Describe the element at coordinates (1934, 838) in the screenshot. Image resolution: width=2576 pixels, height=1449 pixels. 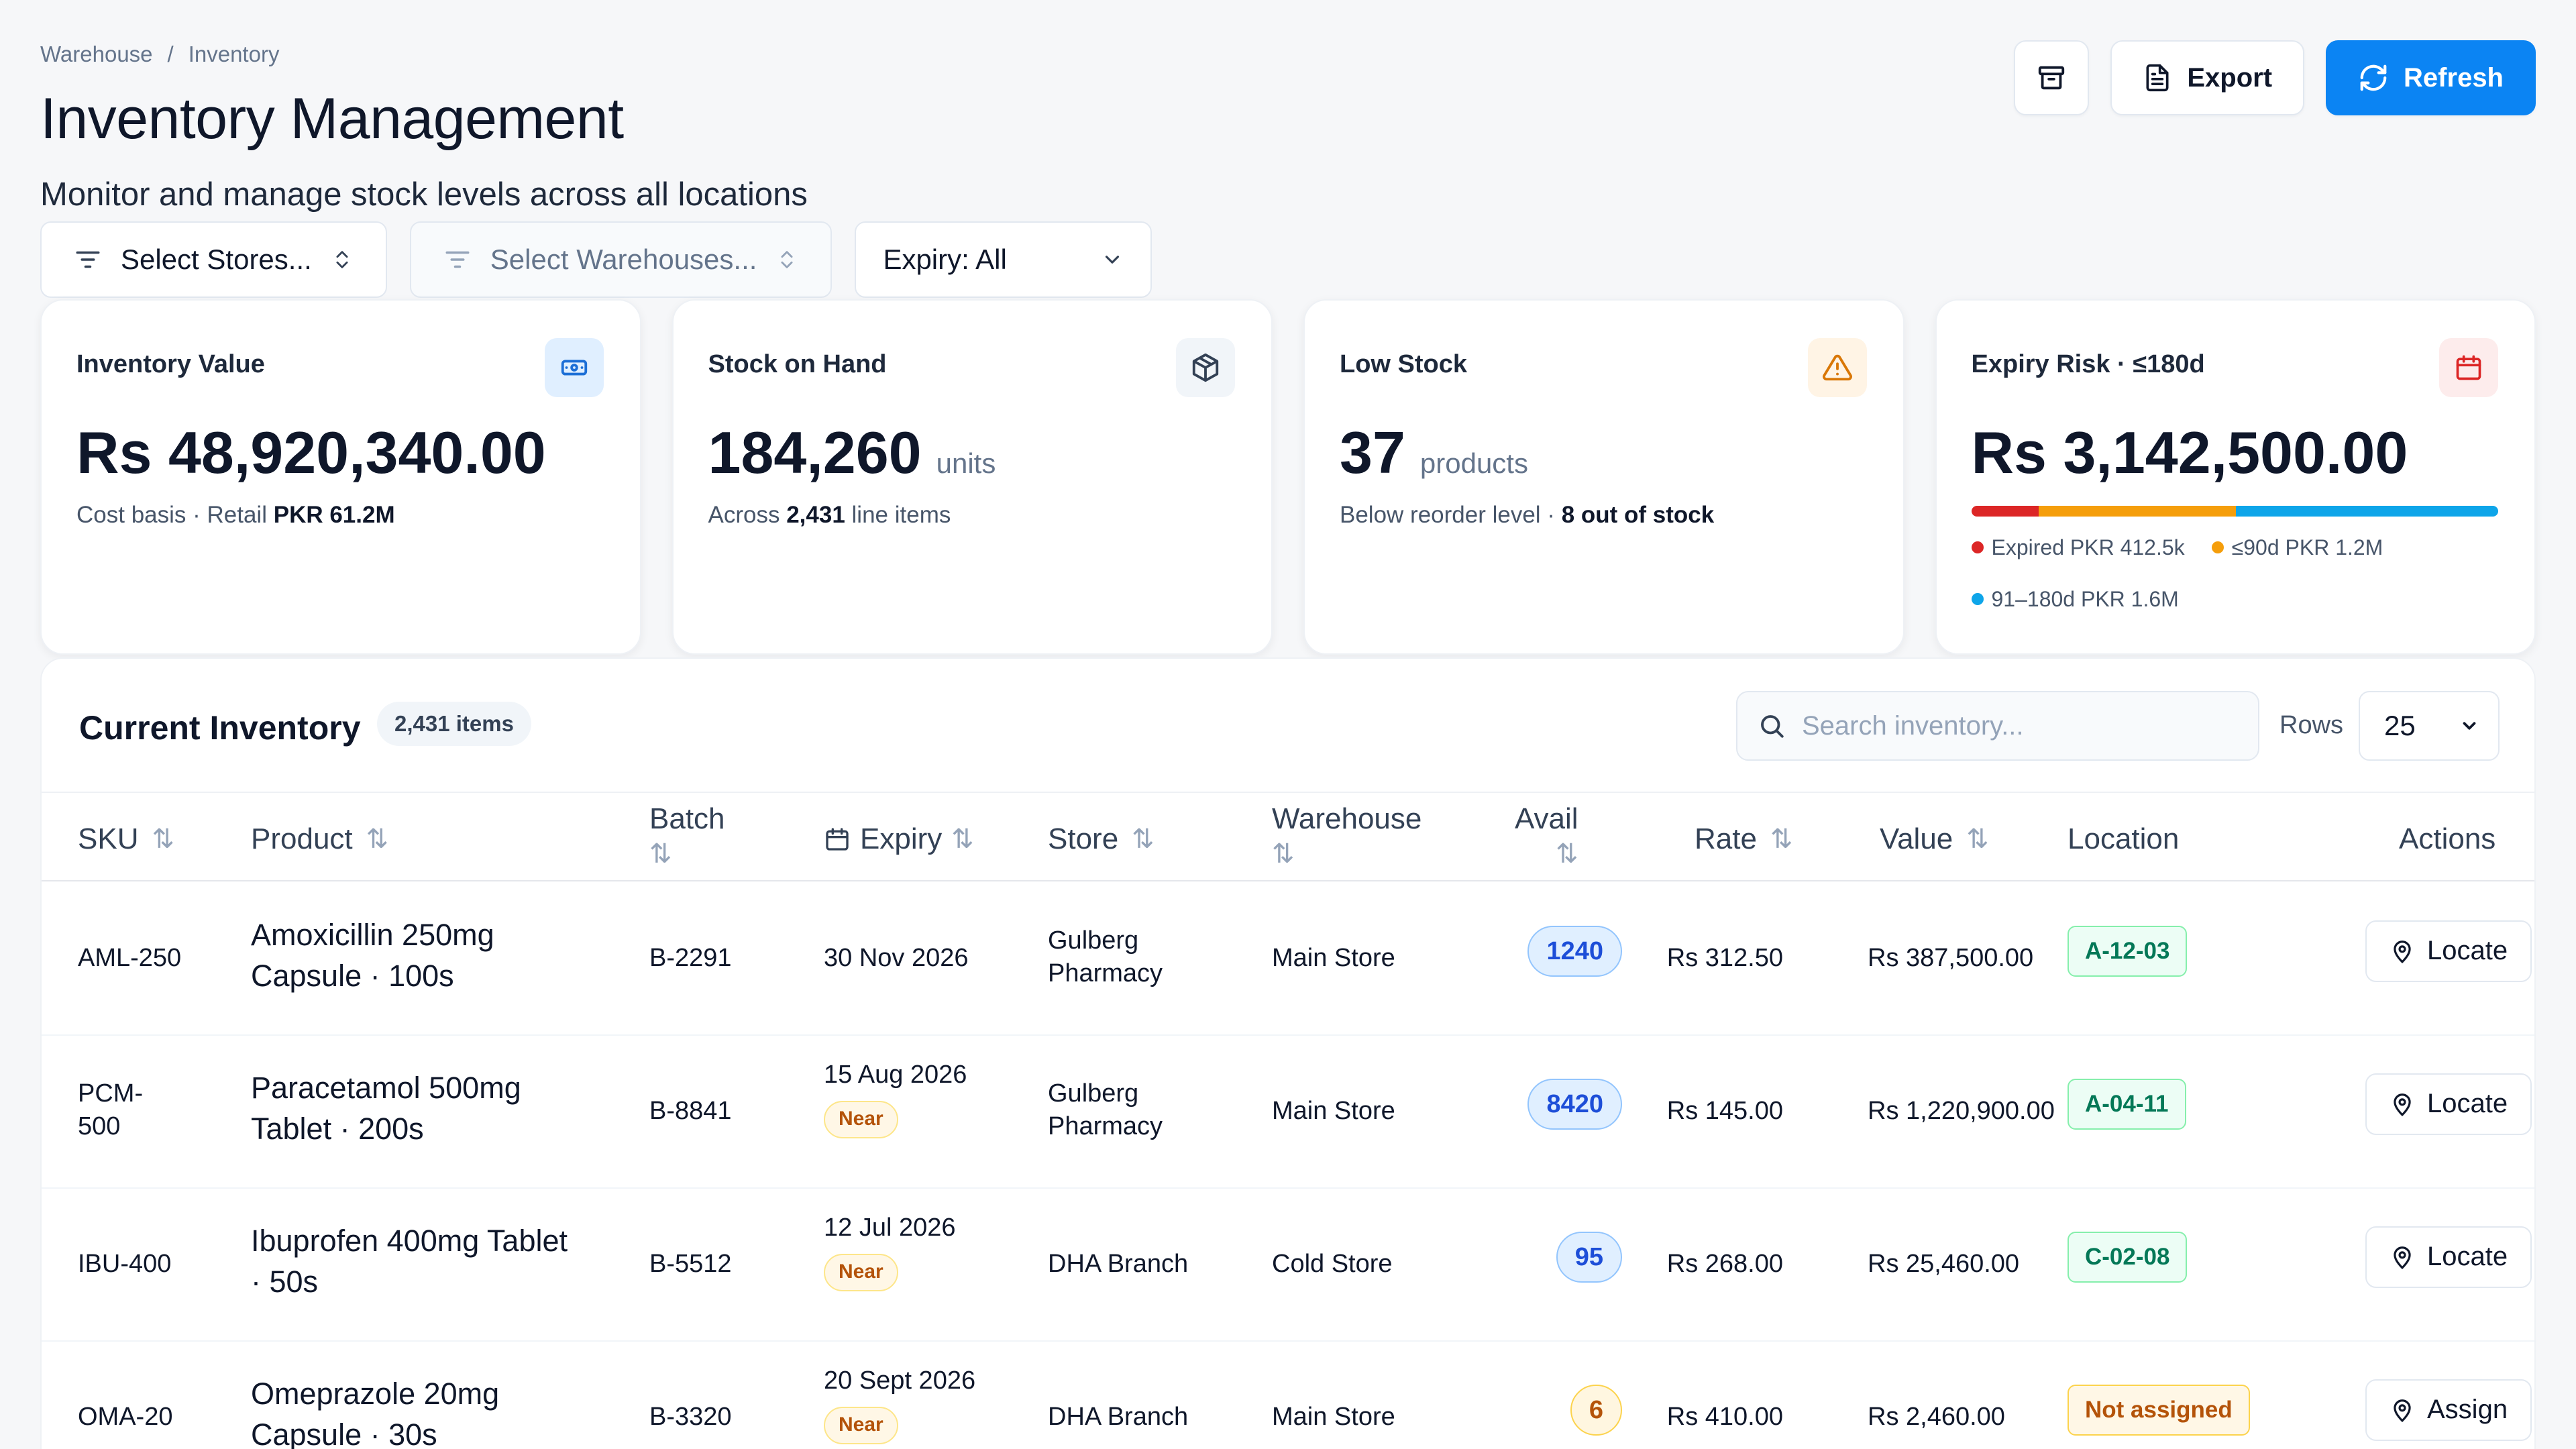
I see `column-value: Value ⇅` at that location.